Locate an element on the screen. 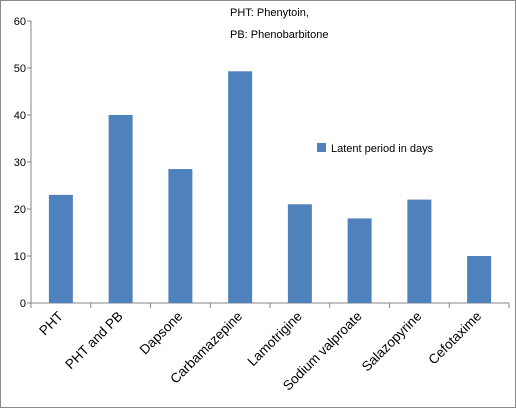 The width and height of the screenshot is (516, 409). x-tick-label: Salazopyrine is located at coordinates (392, 342).